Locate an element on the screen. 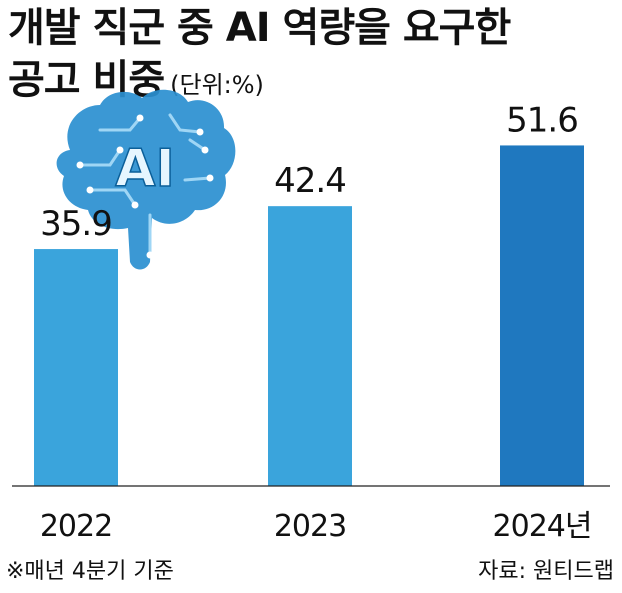  title-line-2: 공고 비중 is located at coordinates (86, 80).